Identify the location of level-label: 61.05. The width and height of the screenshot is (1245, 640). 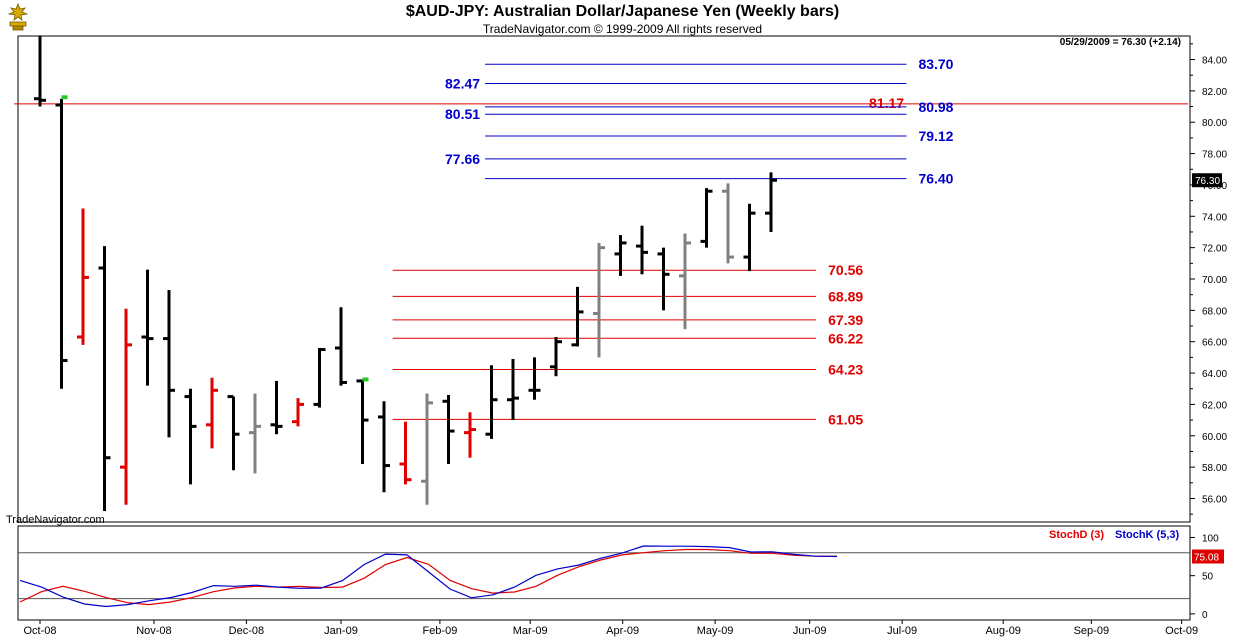
(845, 419).